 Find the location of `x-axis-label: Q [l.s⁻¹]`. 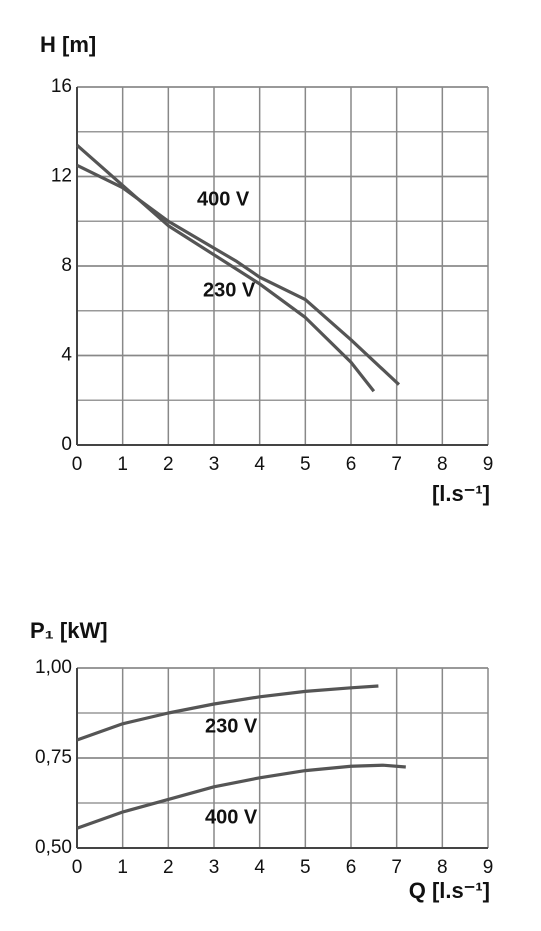

x-axis-label: Q [l.s⁻¹] is located at coordinates (449, 890).